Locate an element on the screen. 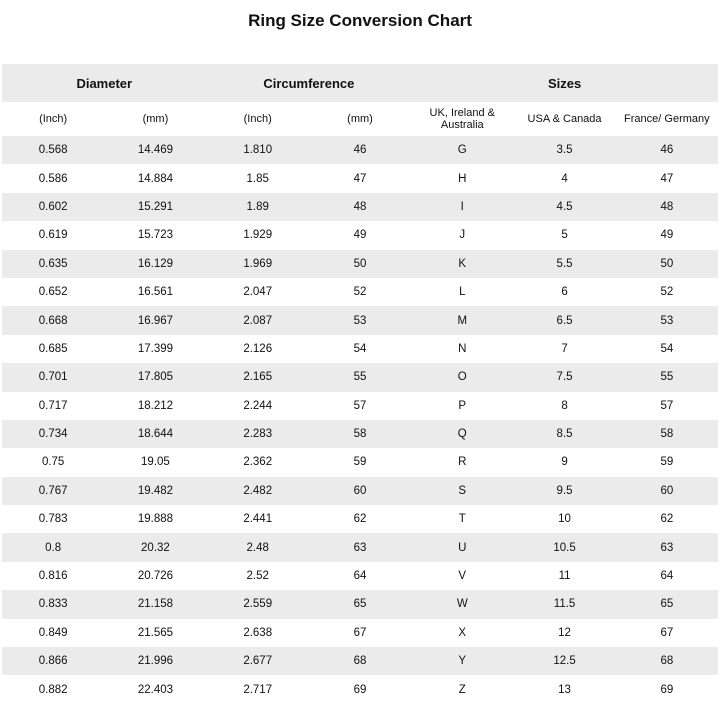  table-cell: 8.5 is located at coordinates (564, 434).